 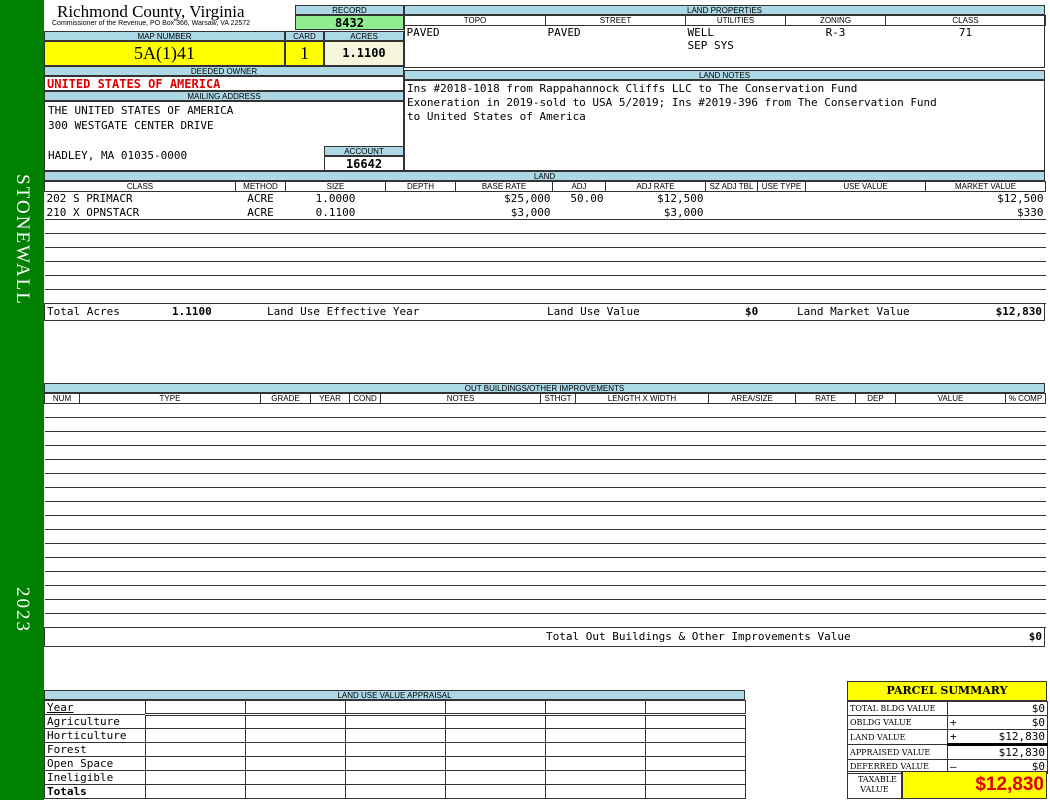 I want to click on land-col-header: USE TYPE, so click(x=781, y=186).